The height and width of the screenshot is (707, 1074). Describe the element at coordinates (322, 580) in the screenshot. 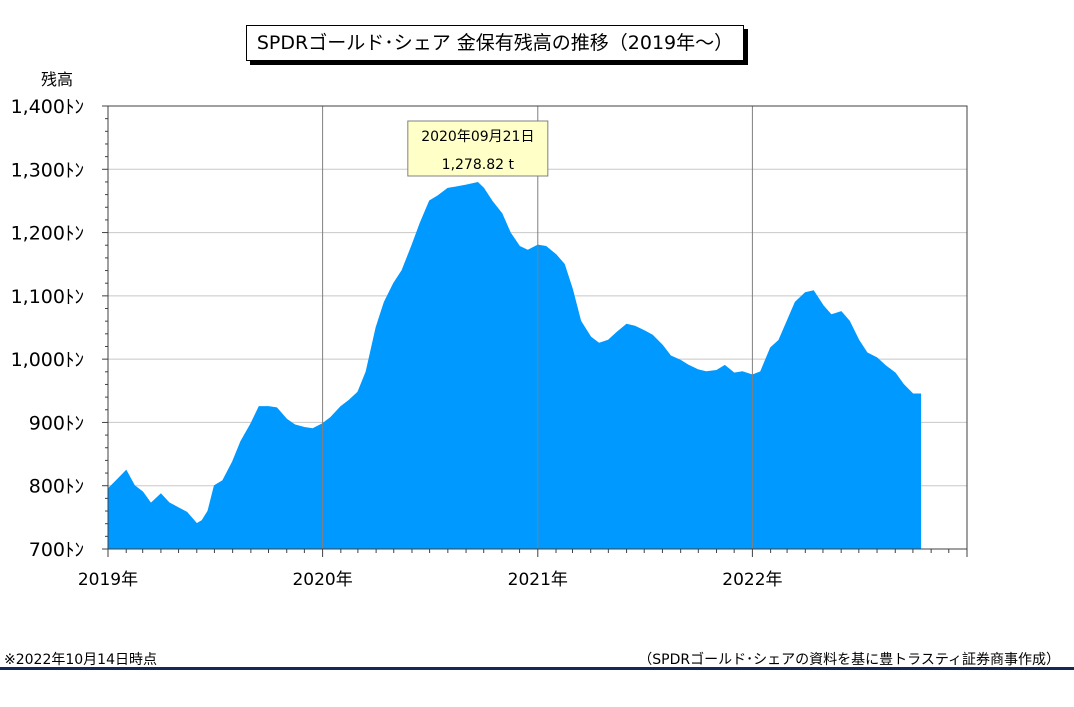

I see `x-tick-label: 2020年` at that location.